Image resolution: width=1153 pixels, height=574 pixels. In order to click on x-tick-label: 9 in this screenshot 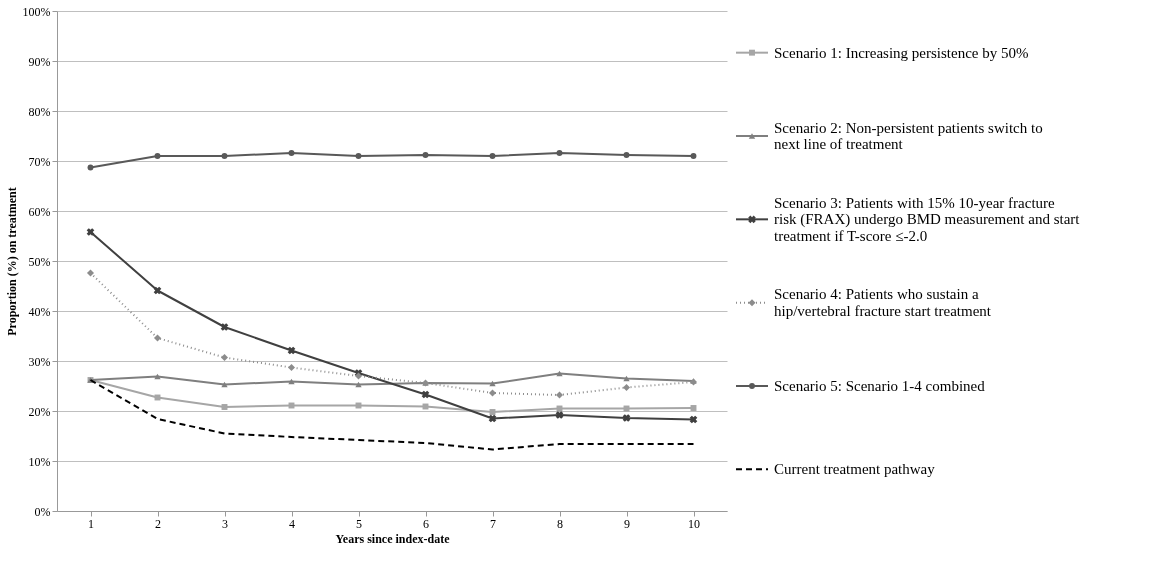, I will do `click(627, 523)`.